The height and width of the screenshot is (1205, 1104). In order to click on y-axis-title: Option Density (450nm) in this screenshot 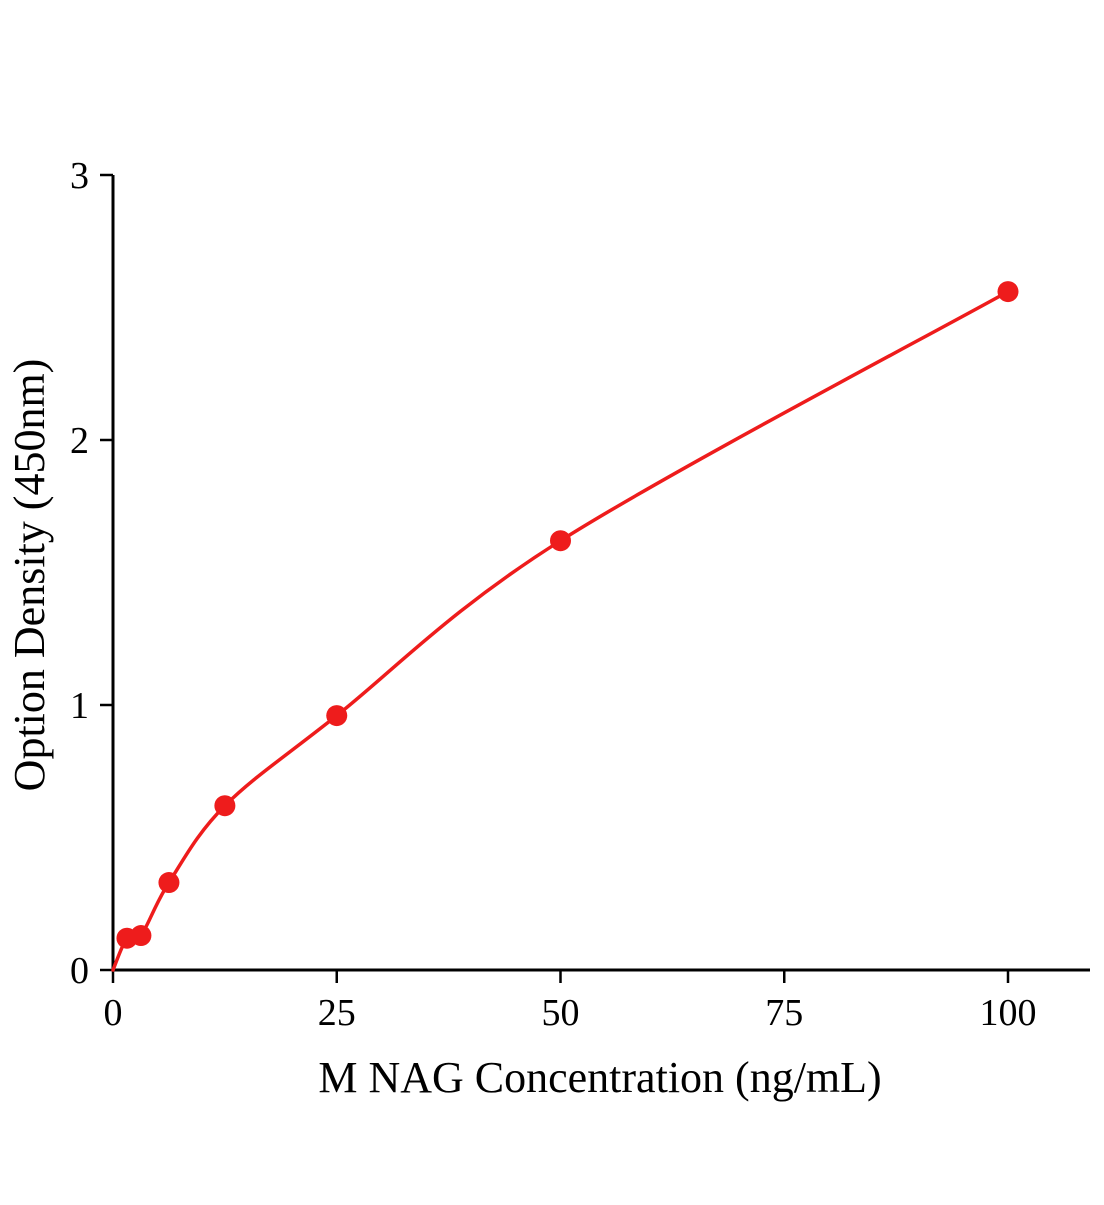, I will do `click(29, 575)`.